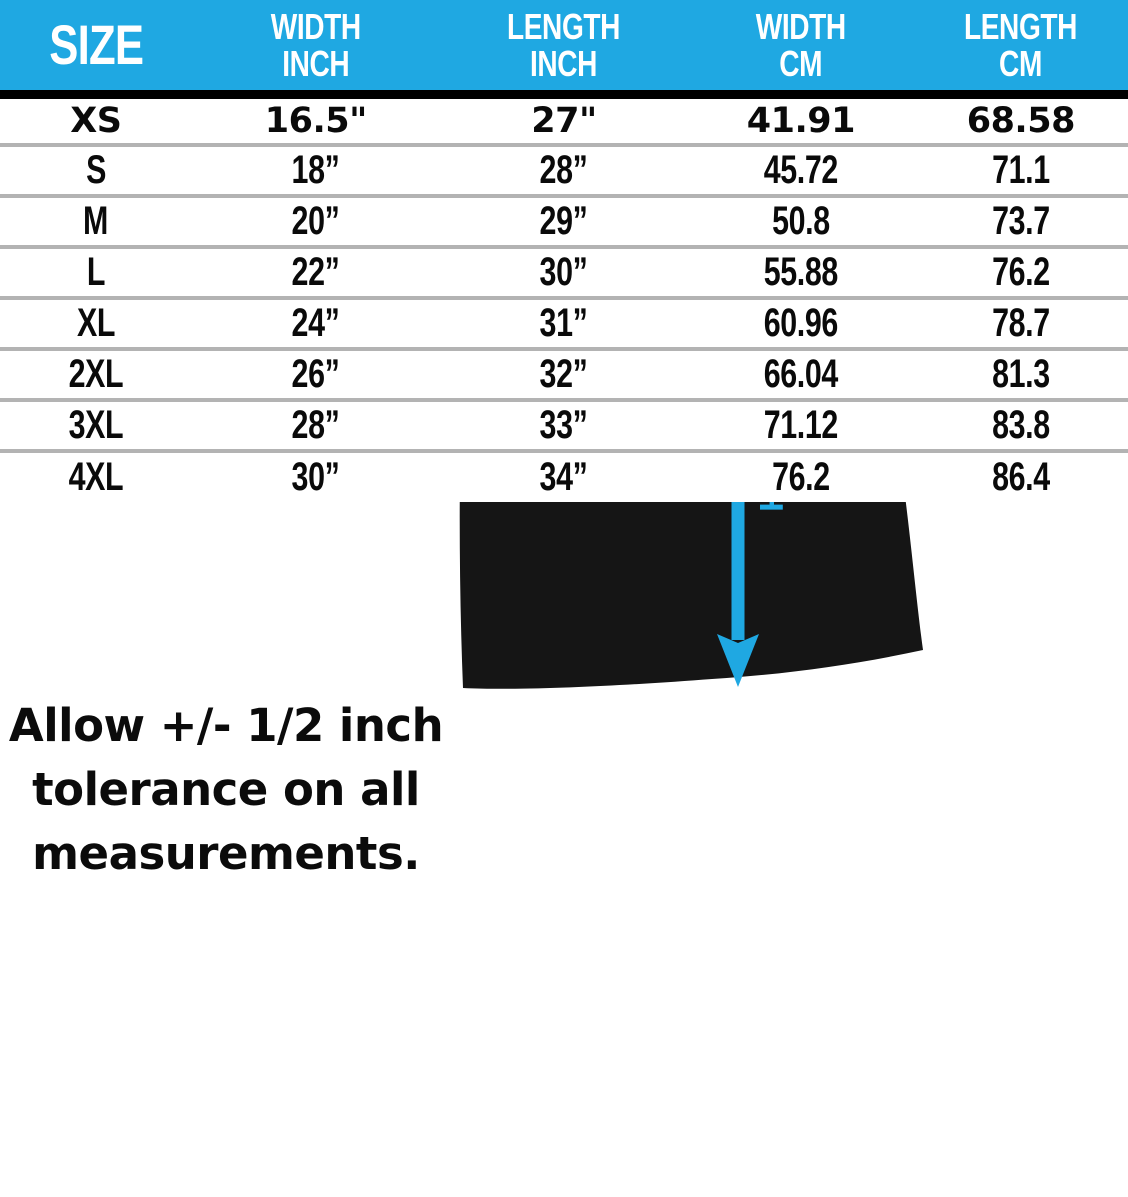 This screenshot has width=1128, height=1197. I want to click on header-length-cm: LENGTH CM, so click(1021, 47).